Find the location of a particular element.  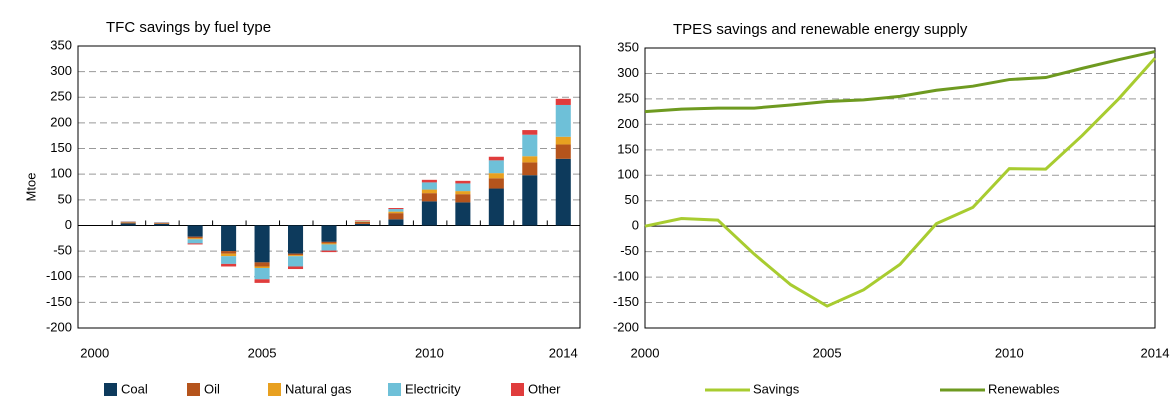

y-tick-label: 150 is located at coordinates (61, 147).